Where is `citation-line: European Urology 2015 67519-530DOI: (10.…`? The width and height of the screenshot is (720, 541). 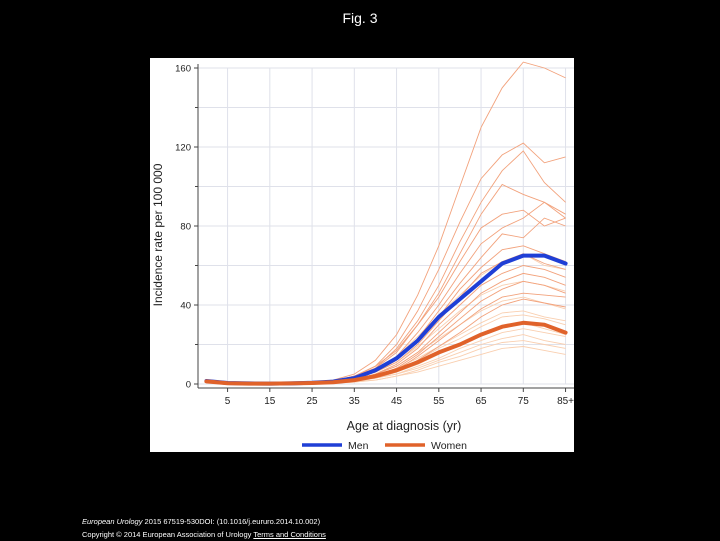 citation-line: European Urology 2015 67519-530DOI: (10.… is located at coordinates (204, 521).